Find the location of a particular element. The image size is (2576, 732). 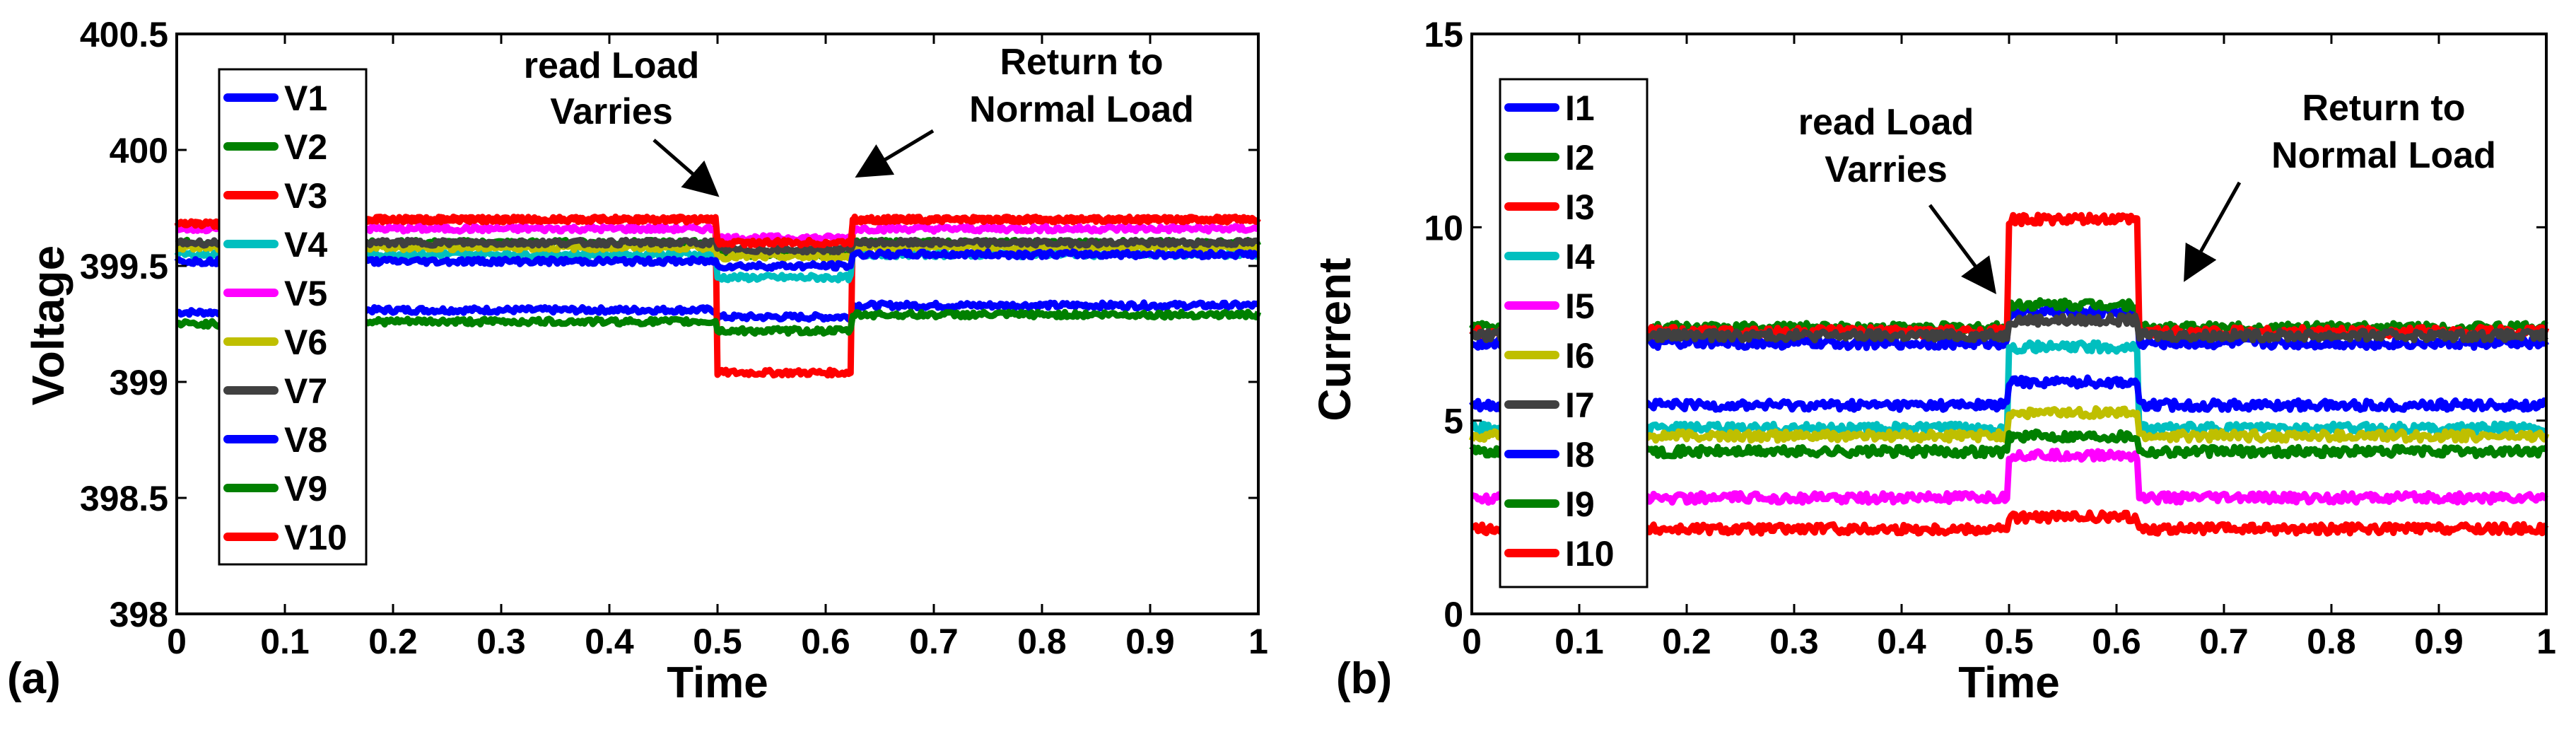

panel-a-x-axis-label: Time is located at coordinates (717, 682).